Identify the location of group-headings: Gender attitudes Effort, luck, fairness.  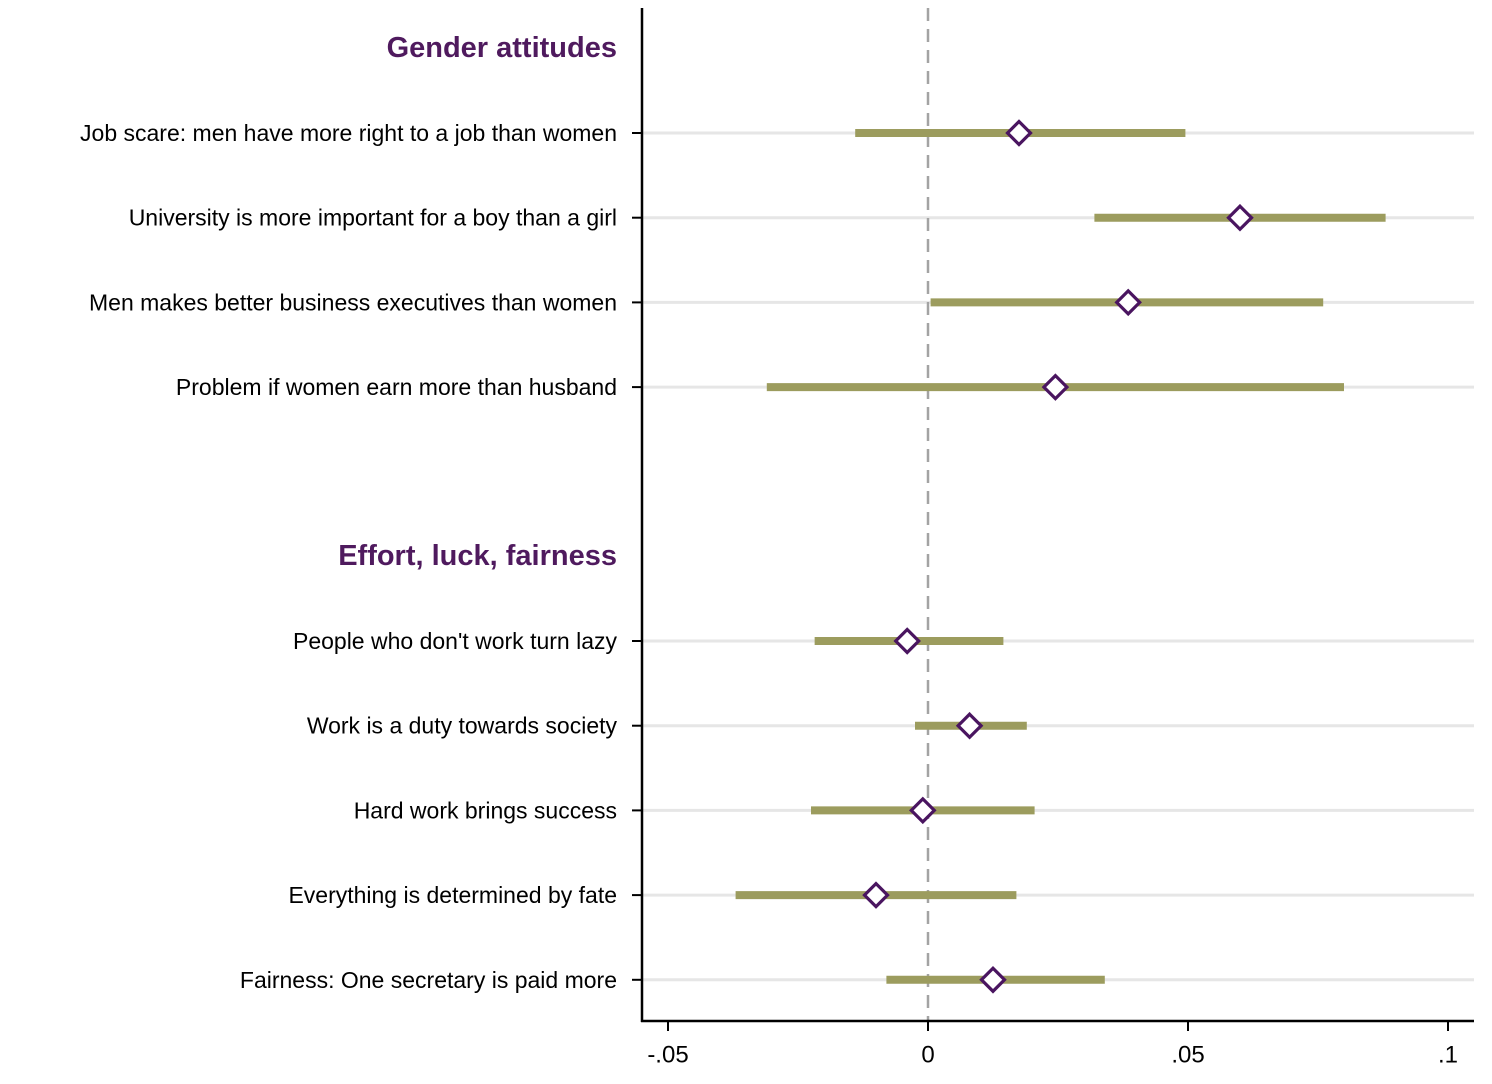
(477, 302).